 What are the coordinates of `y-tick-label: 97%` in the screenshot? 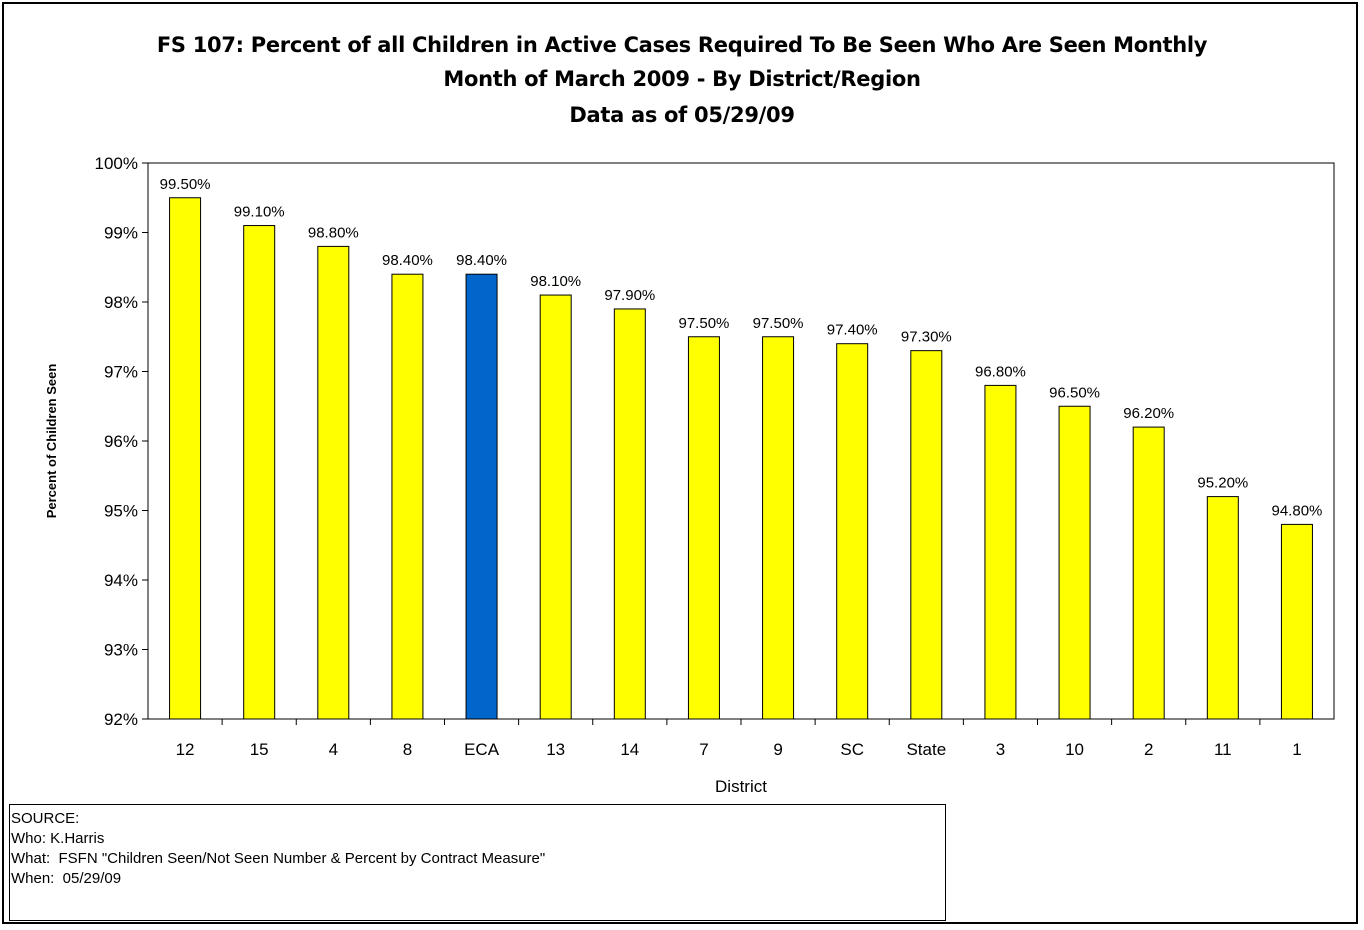 It's located at (121, 372).